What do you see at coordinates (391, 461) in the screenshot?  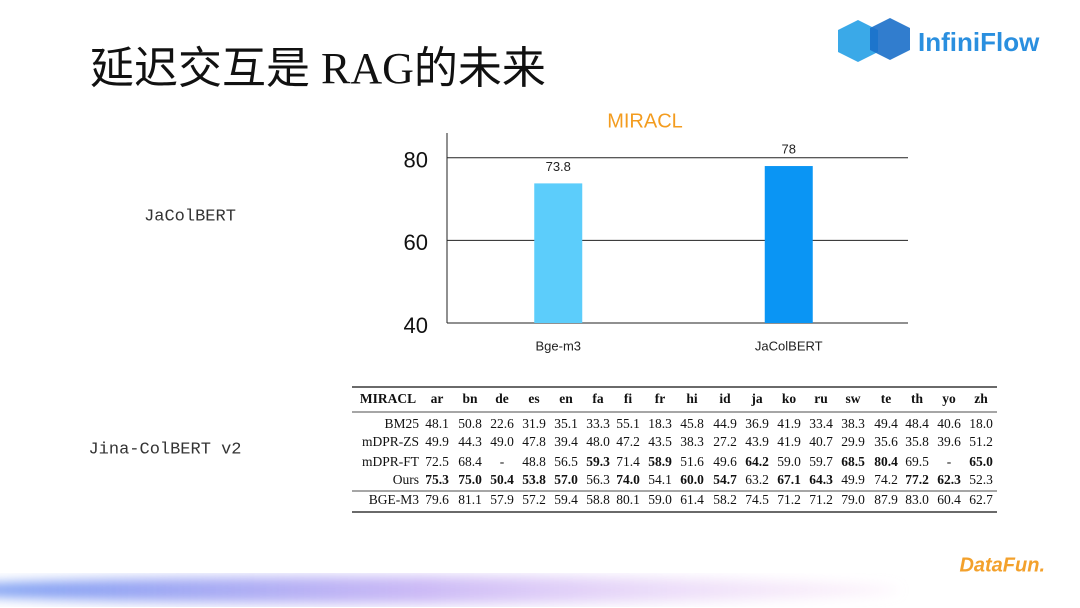 I see `table-cell: mDPR-FT` at bounding box center [391, 461].